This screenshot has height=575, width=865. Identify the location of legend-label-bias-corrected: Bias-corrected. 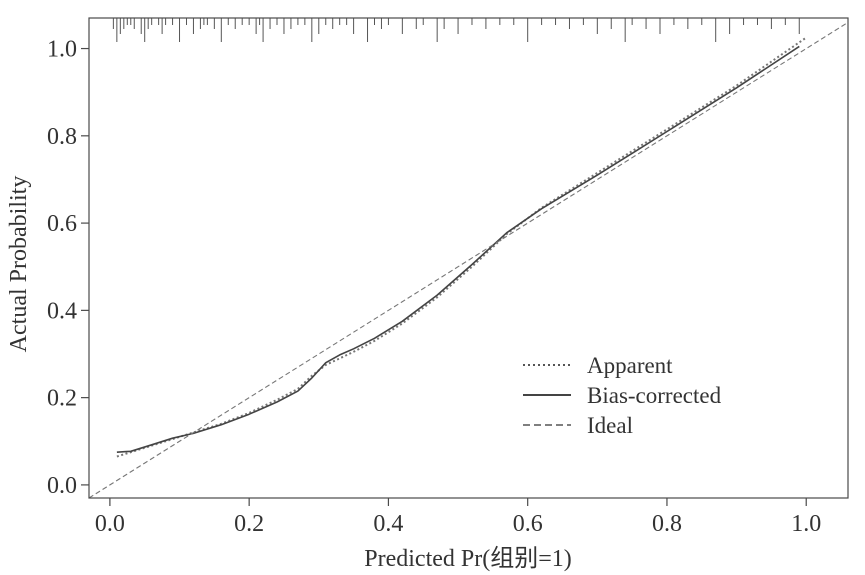
(654, 395).